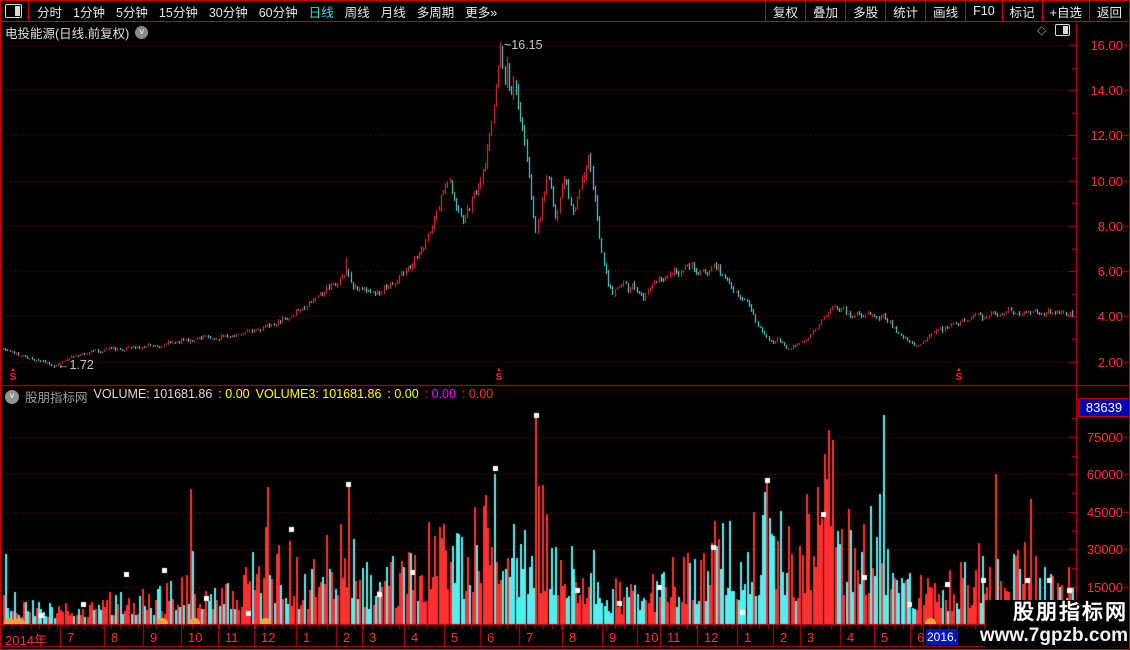 The image size is (1130, 650). What do you see at coordinates (1106, 181) in the screenshot?
I see `price-tick-label: 10.00` at bounding box center [1106, 181].